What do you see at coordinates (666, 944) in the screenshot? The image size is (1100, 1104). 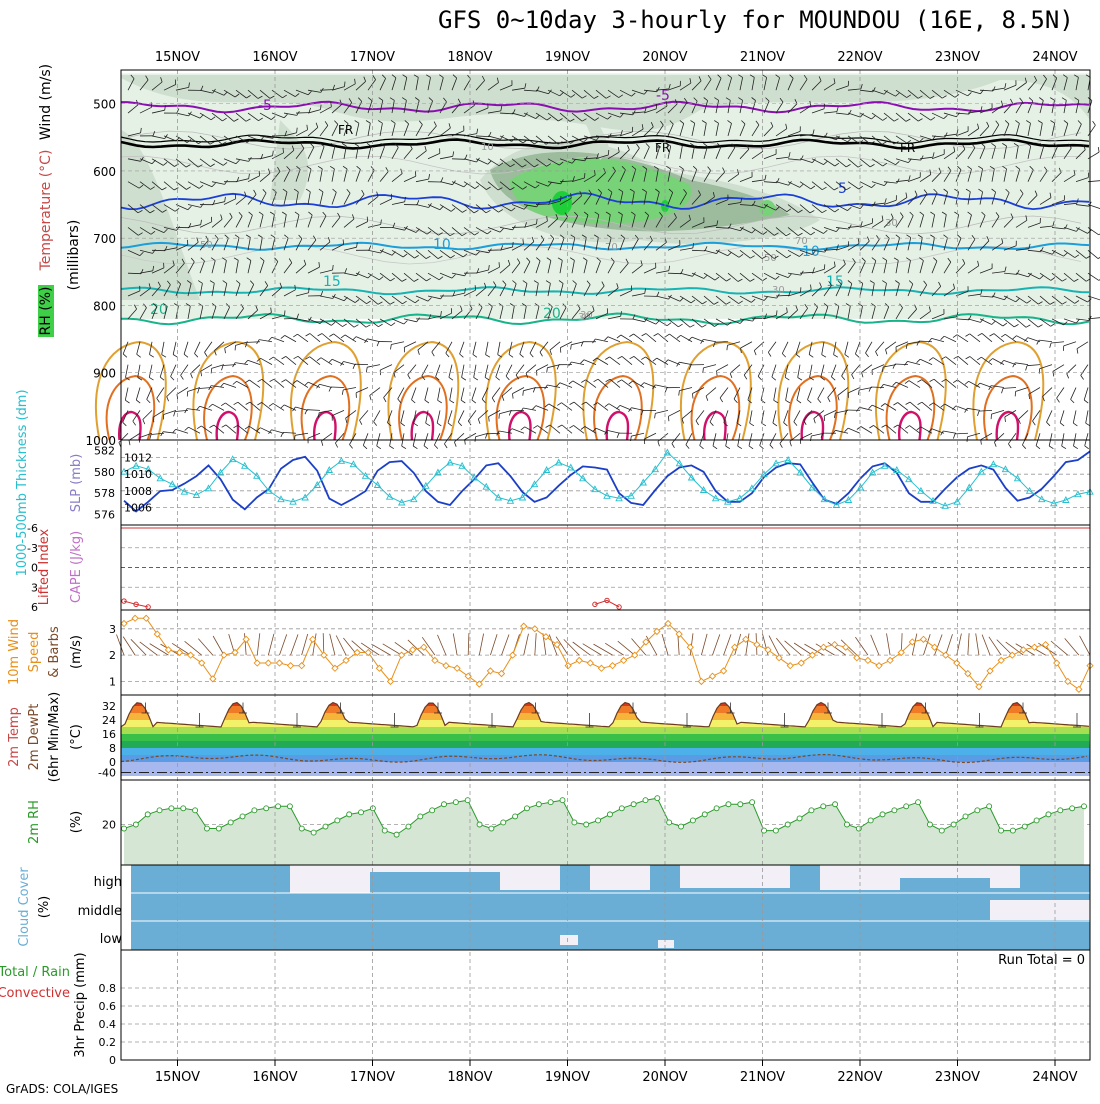 I see `cloud-gap-low` at bounding box center [666, 944].